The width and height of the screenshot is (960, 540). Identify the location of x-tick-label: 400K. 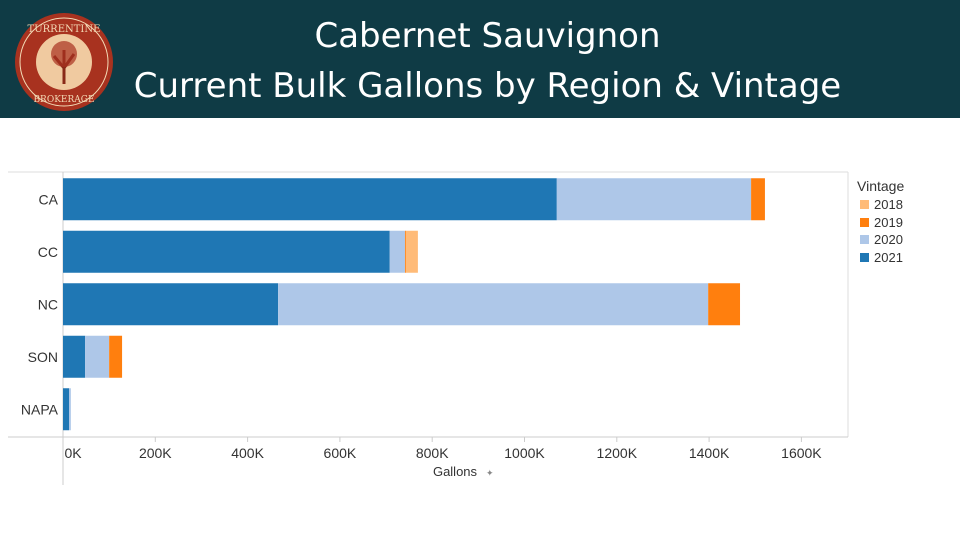
(247, 453).